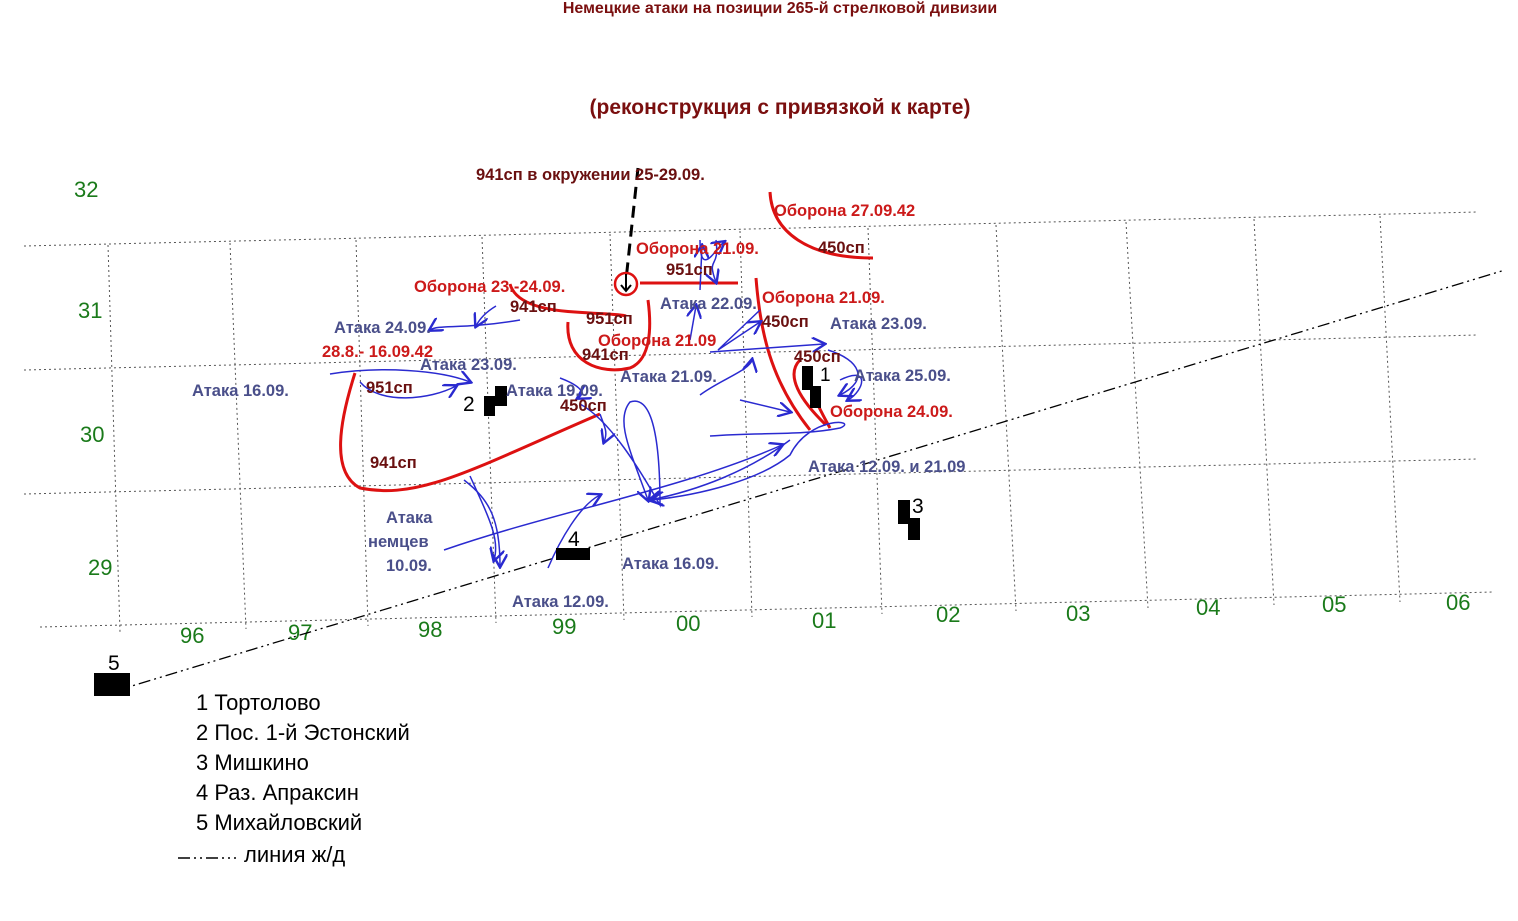 The image size is (1518, 921). I want to click on settlement-1-number: 1, so click(825, 375).